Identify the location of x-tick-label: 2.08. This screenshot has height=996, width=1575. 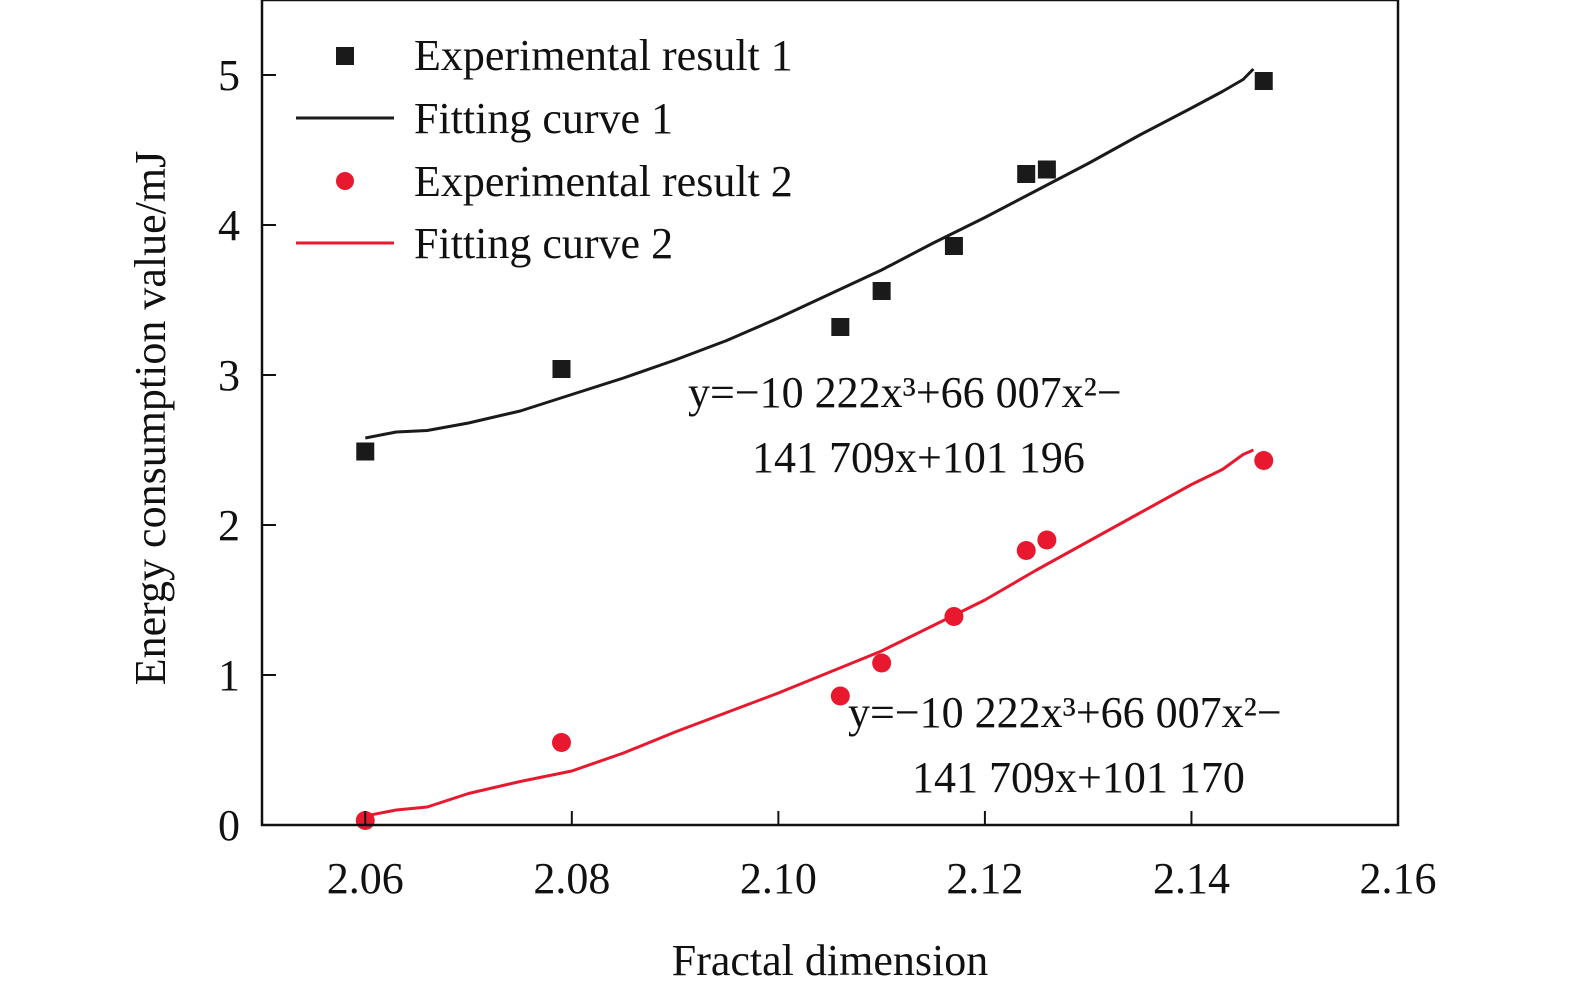
(571, 878).